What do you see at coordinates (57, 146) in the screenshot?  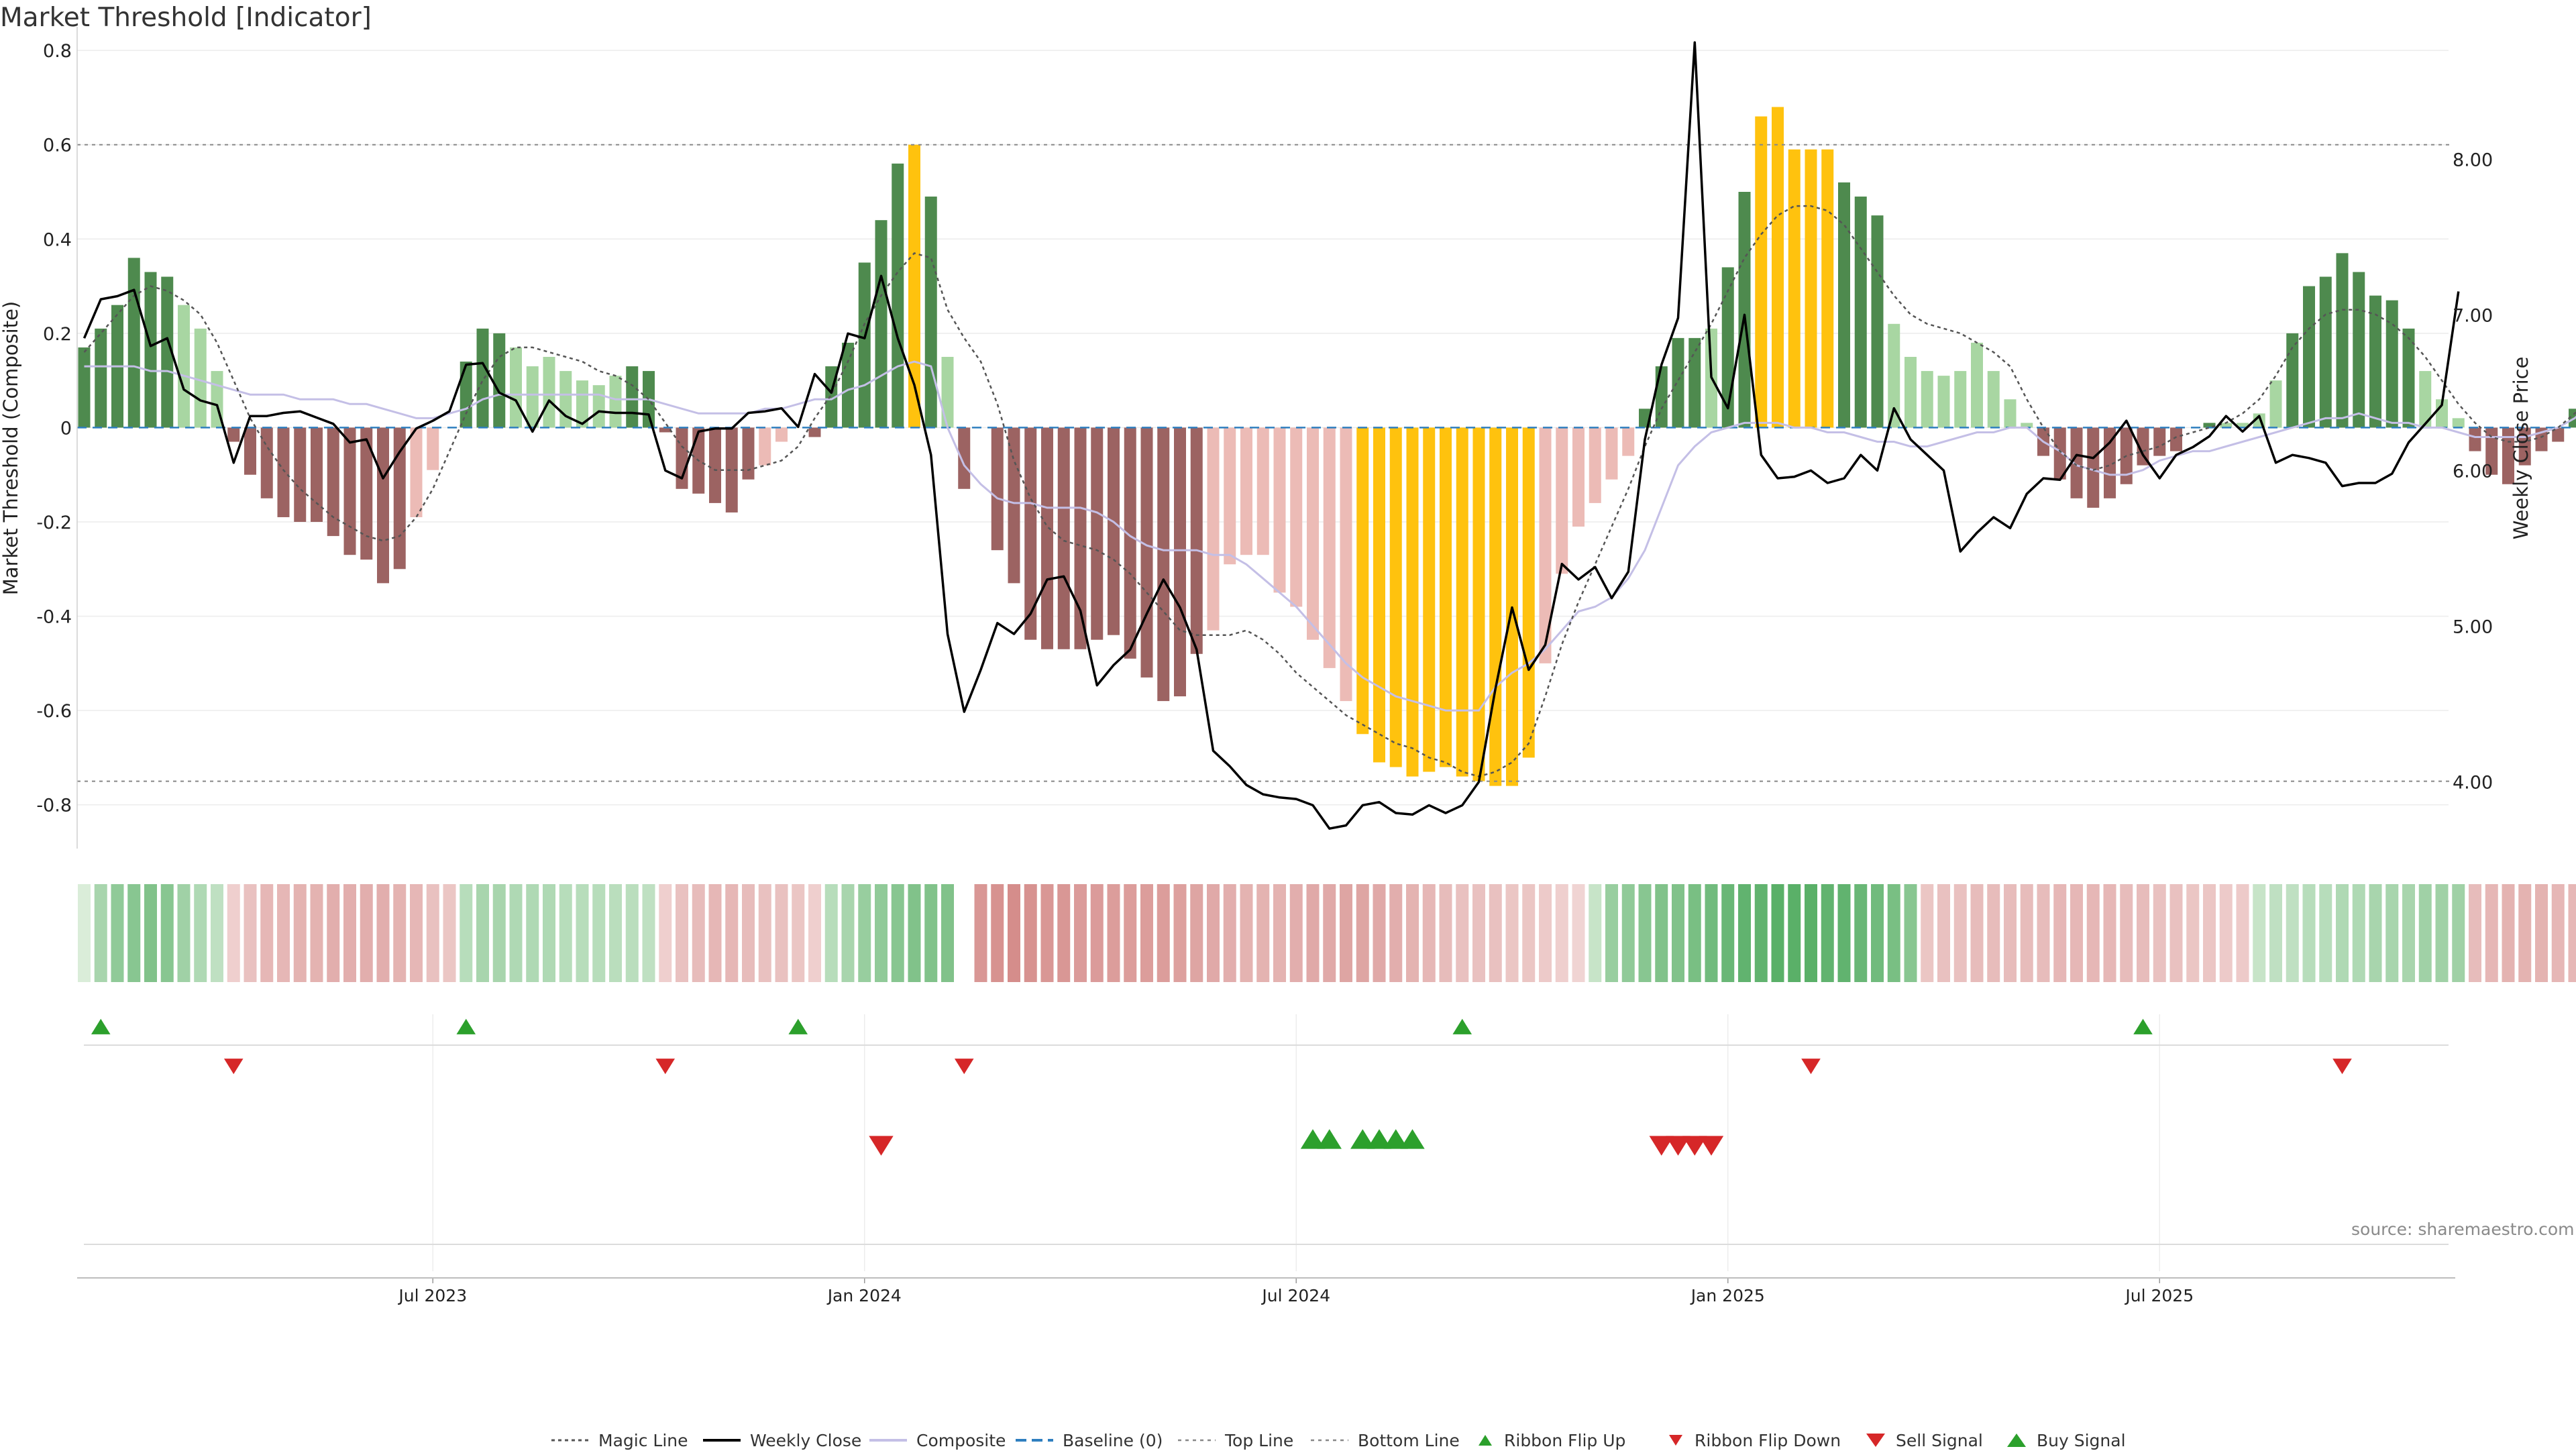 I see `y-tick-label: 0.6` at bounding box center [57, 146].